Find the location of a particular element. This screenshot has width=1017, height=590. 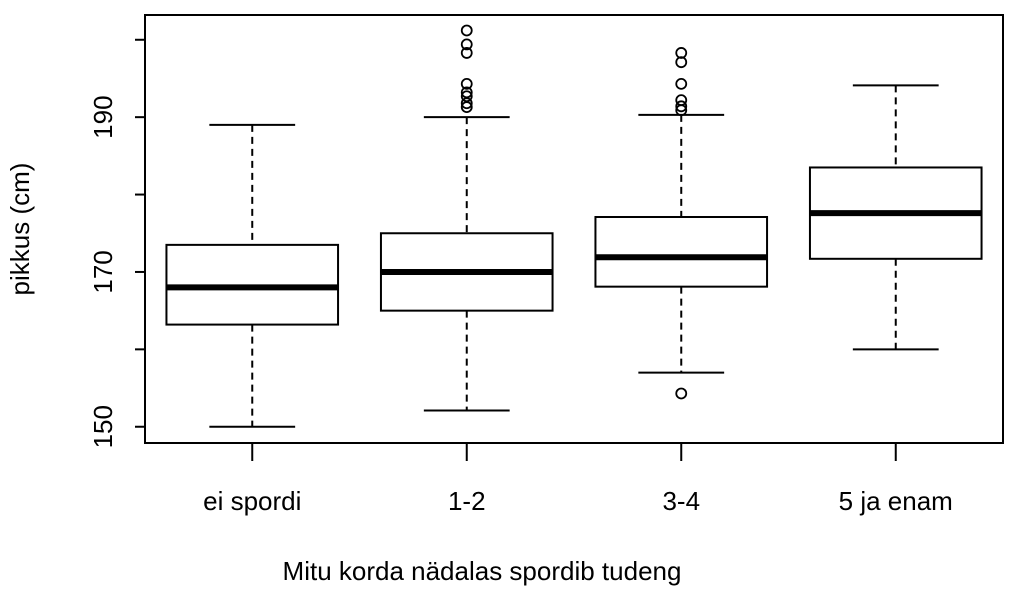

x-tick-label: 1-2 is located at coordinates (467, 501).